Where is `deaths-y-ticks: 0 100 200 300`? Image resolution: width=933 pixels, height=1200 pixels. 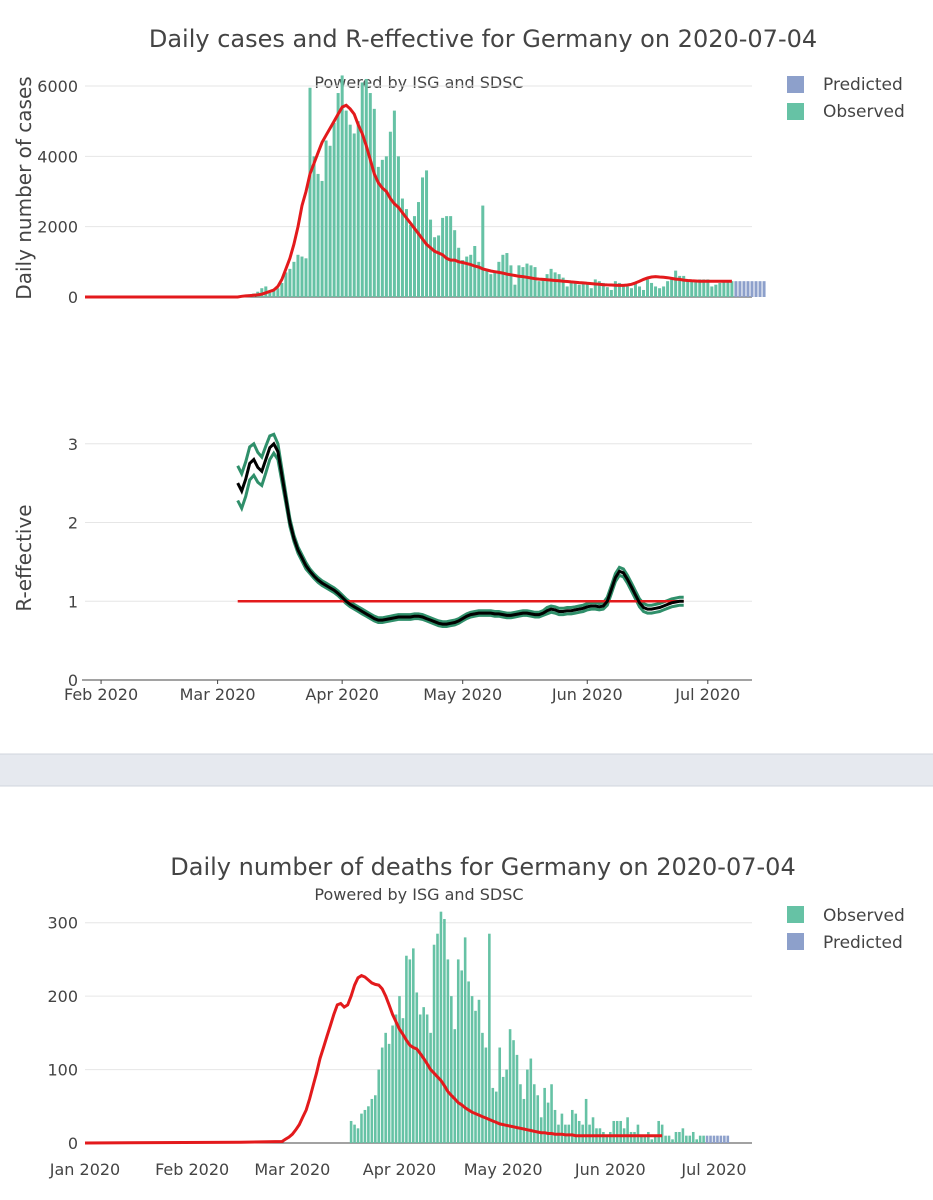 deaths-y-ticks: 0 100 200 300 is located at coordinates (62, 1033).